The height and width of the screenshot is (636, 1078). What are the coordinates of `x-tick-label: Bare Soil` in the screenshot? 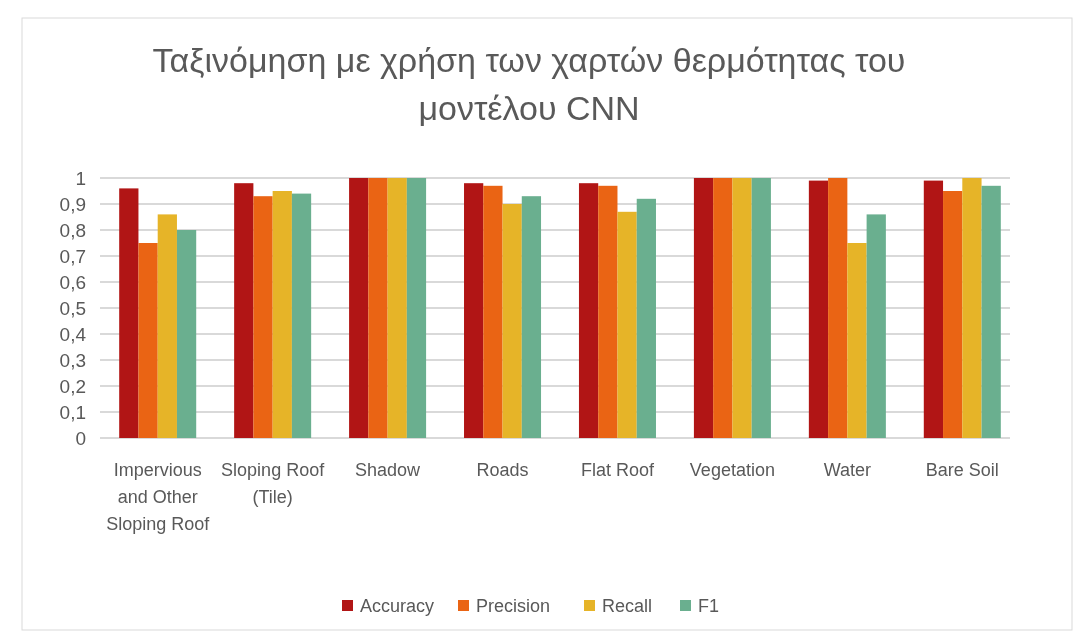 It's located at (962, 470).